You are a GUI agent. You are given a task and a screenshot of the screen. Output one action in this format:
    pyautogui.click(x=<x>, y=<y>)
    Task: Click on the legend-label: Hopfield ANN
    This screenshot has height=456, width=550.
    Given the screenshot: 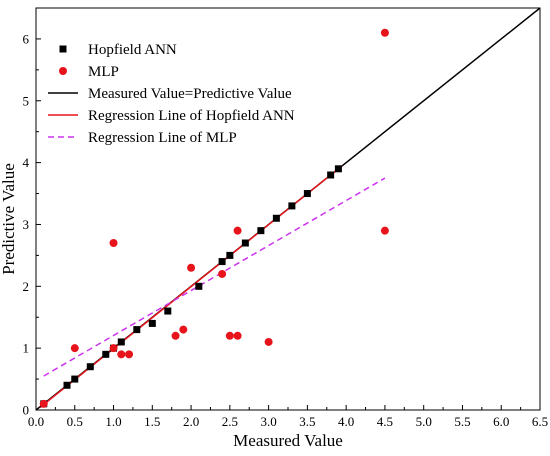 What is the action you would take?
    pyautogui.click(x=132, y=50)
    